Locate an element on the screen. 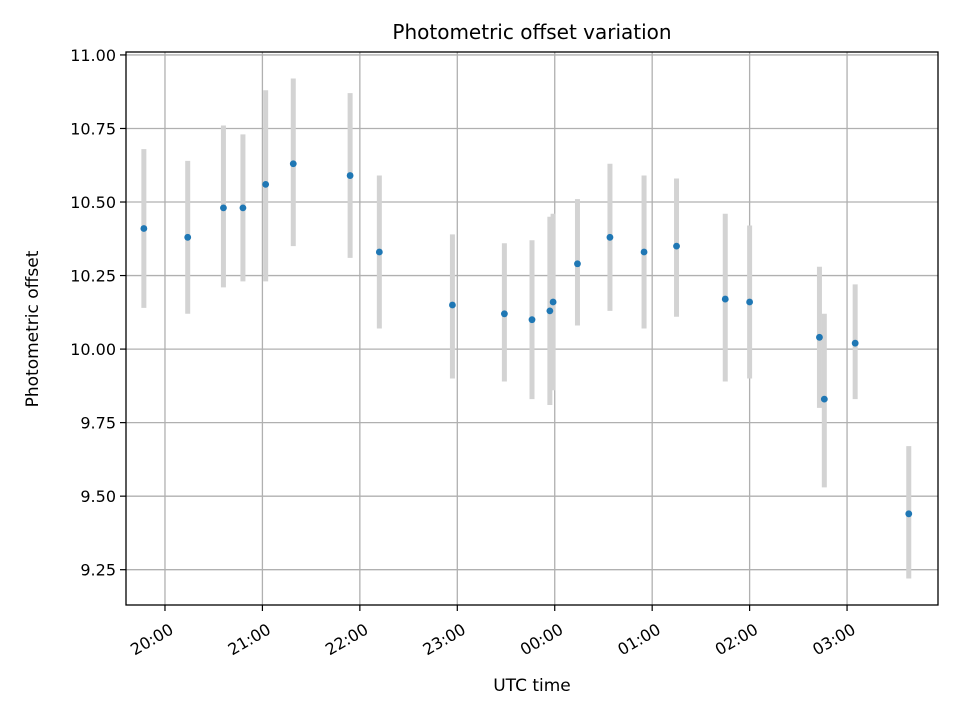  y-tick-label: 9.50 is located at coordinates (98, 496).